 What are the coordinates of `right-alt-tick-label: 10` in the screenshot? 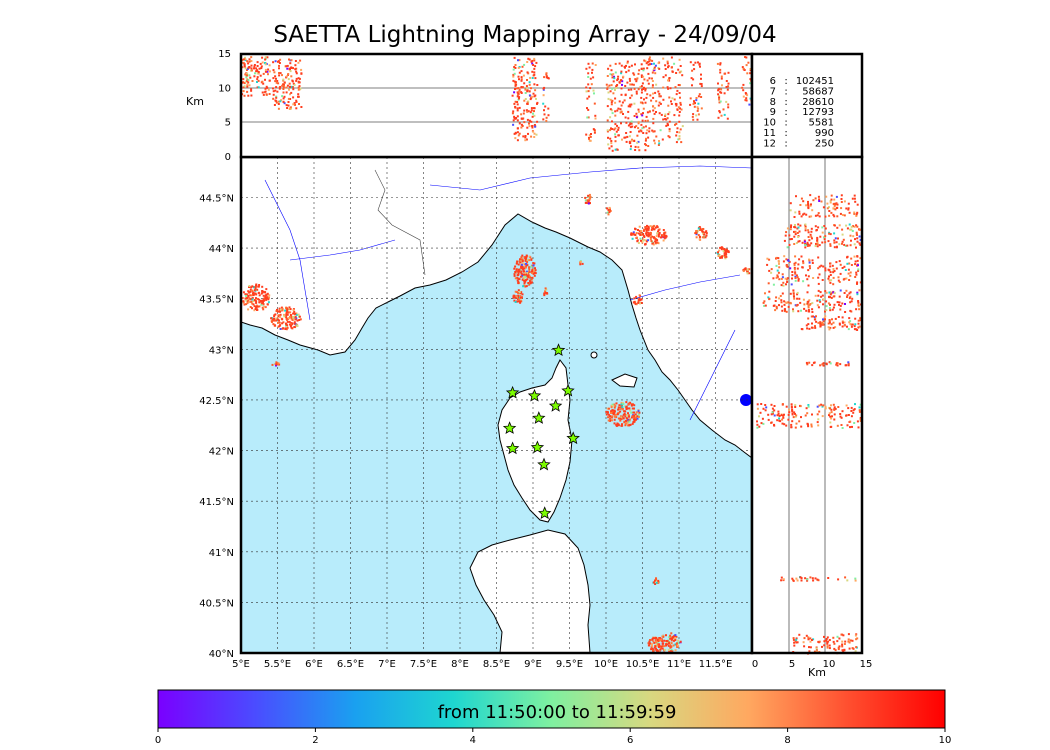 It's located at (829, 664).